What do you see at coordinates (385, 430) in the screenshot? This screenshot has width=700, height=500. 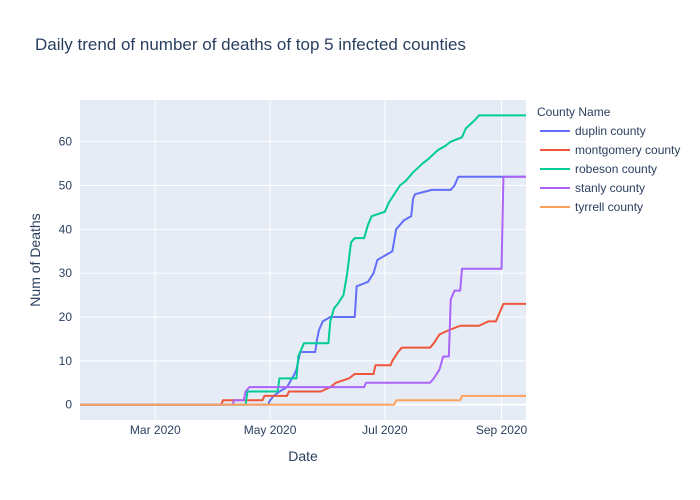 I see `x-tick-label: Jul 2020` at bounding box center [385, 430].